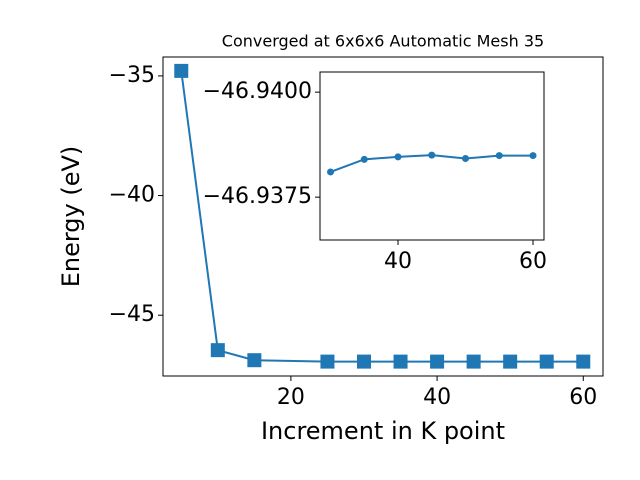  What do you see at coordinates (291, 397) in the screenshot?
I see `x-tick-label: 20` at bounding box center [291, 397].